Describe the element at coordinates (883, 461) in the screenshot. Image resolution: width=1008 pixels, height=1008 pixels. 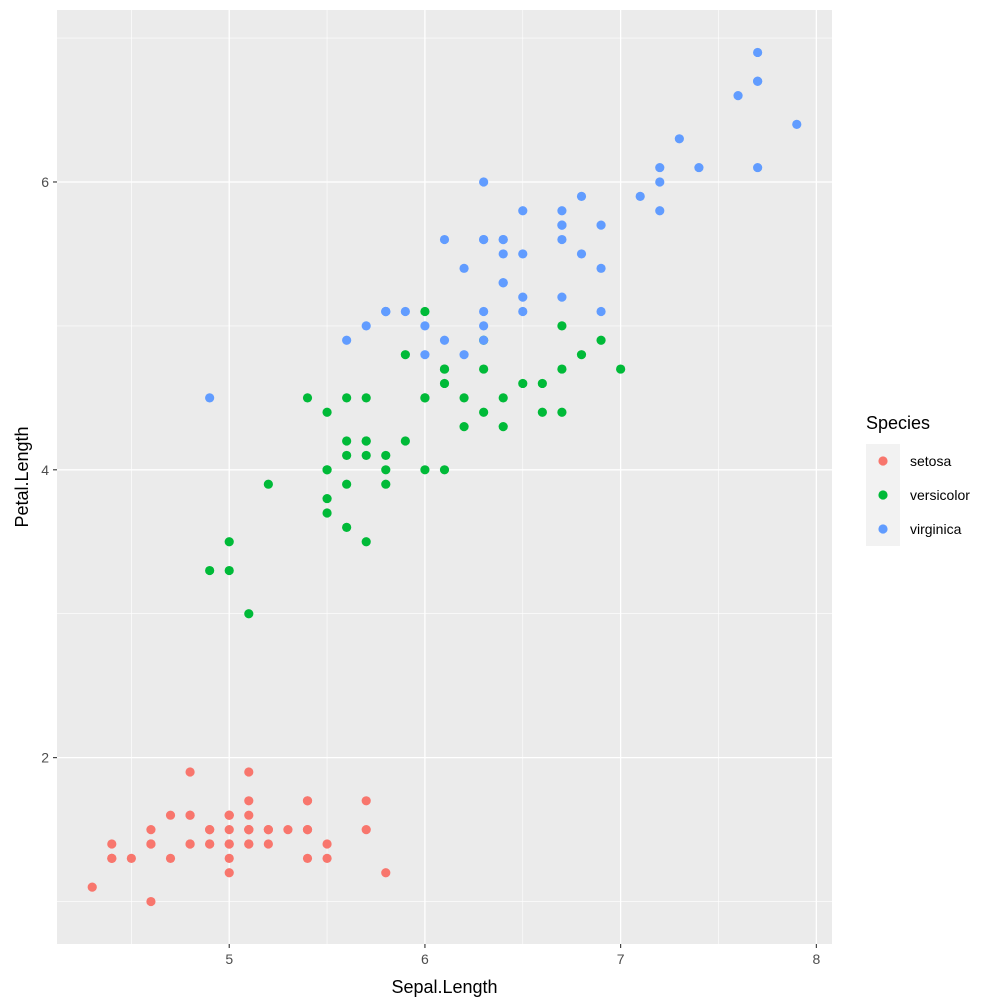
I see `legend-point-setosa` at that location.